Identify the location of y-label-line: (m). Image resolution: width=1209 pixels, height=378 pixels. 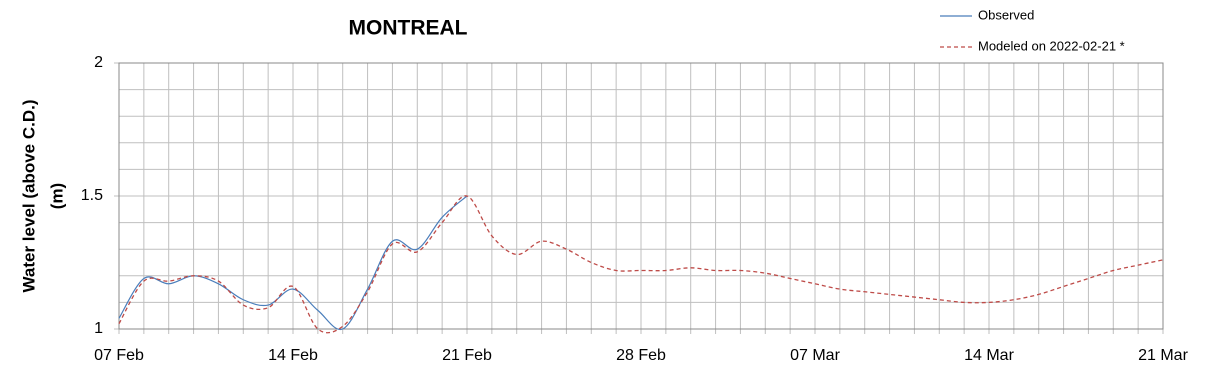
(56, 196).